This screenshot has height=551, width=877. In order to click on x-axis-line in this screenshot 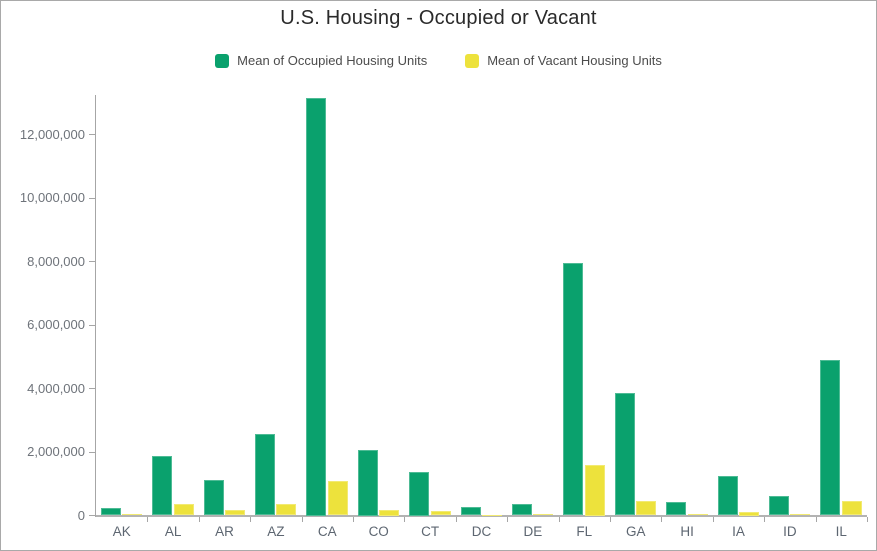, I will do `click(481, 515)`.